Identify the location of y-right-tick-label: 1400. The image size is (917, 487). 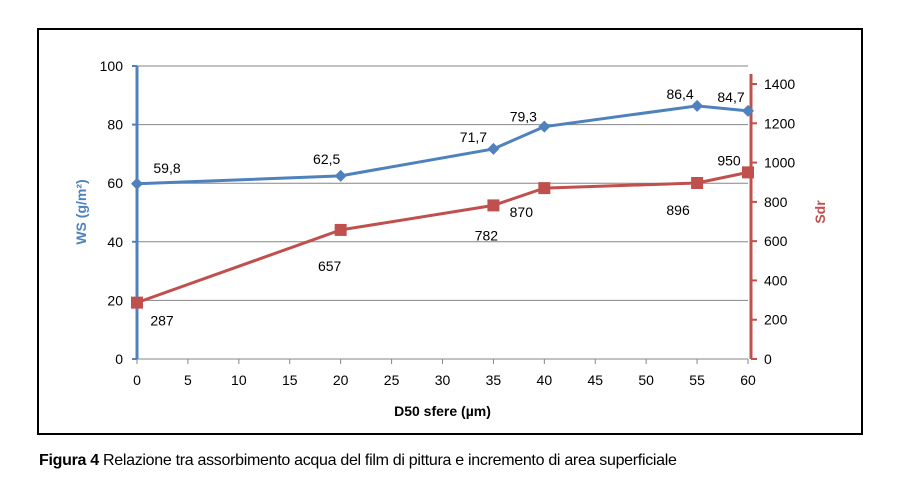
(779, 84).